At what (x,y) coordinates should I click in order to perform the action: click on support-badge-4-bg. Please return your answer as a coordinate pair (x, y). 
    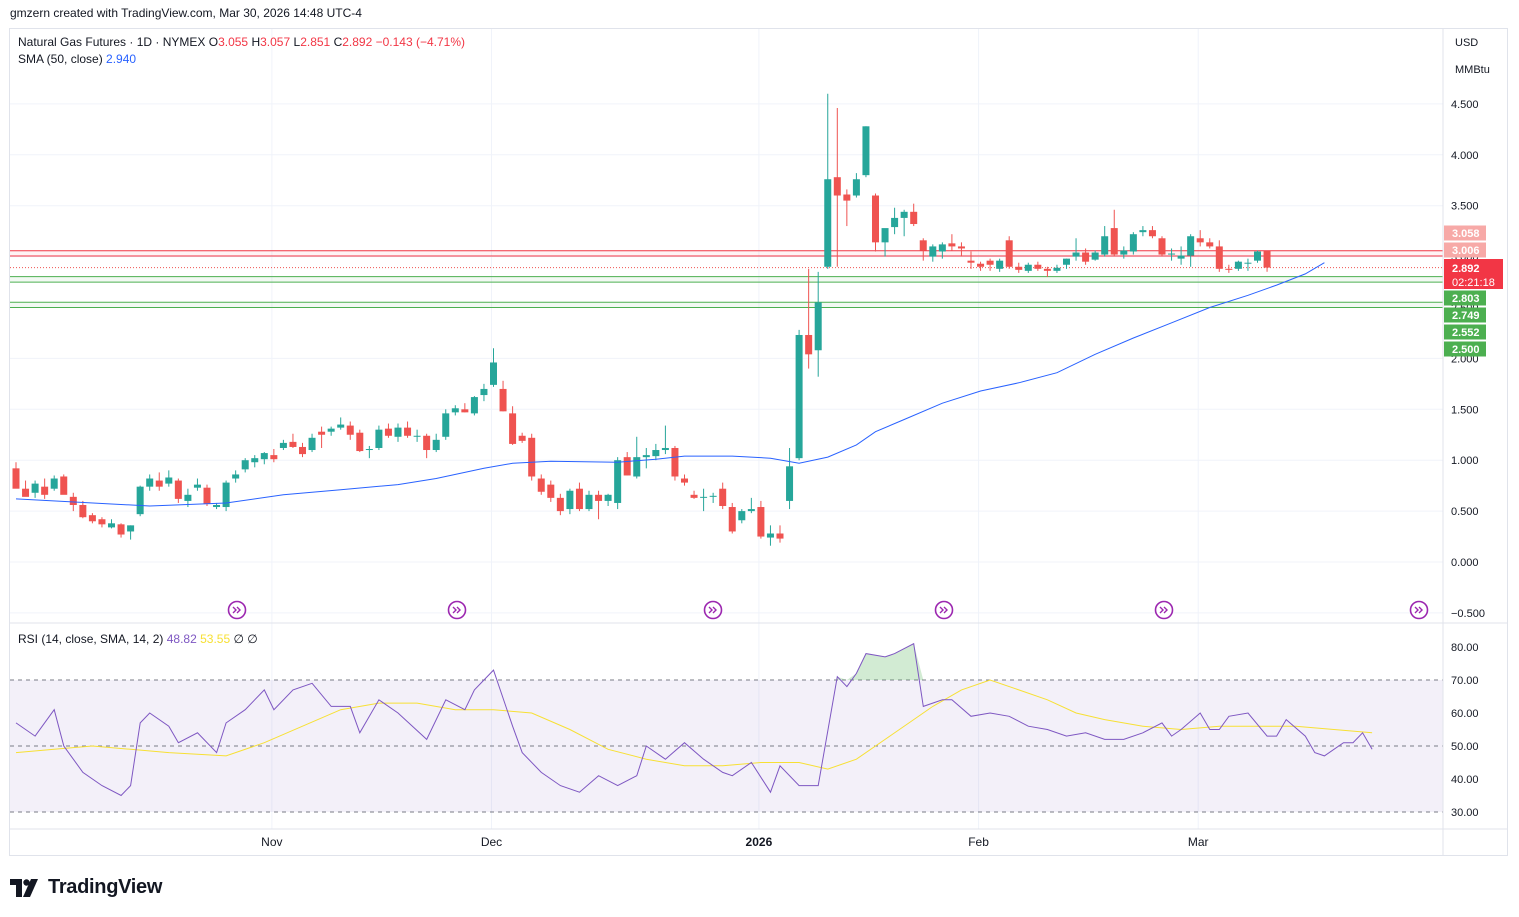
    Looking at the image, I should click on (1465, 349).